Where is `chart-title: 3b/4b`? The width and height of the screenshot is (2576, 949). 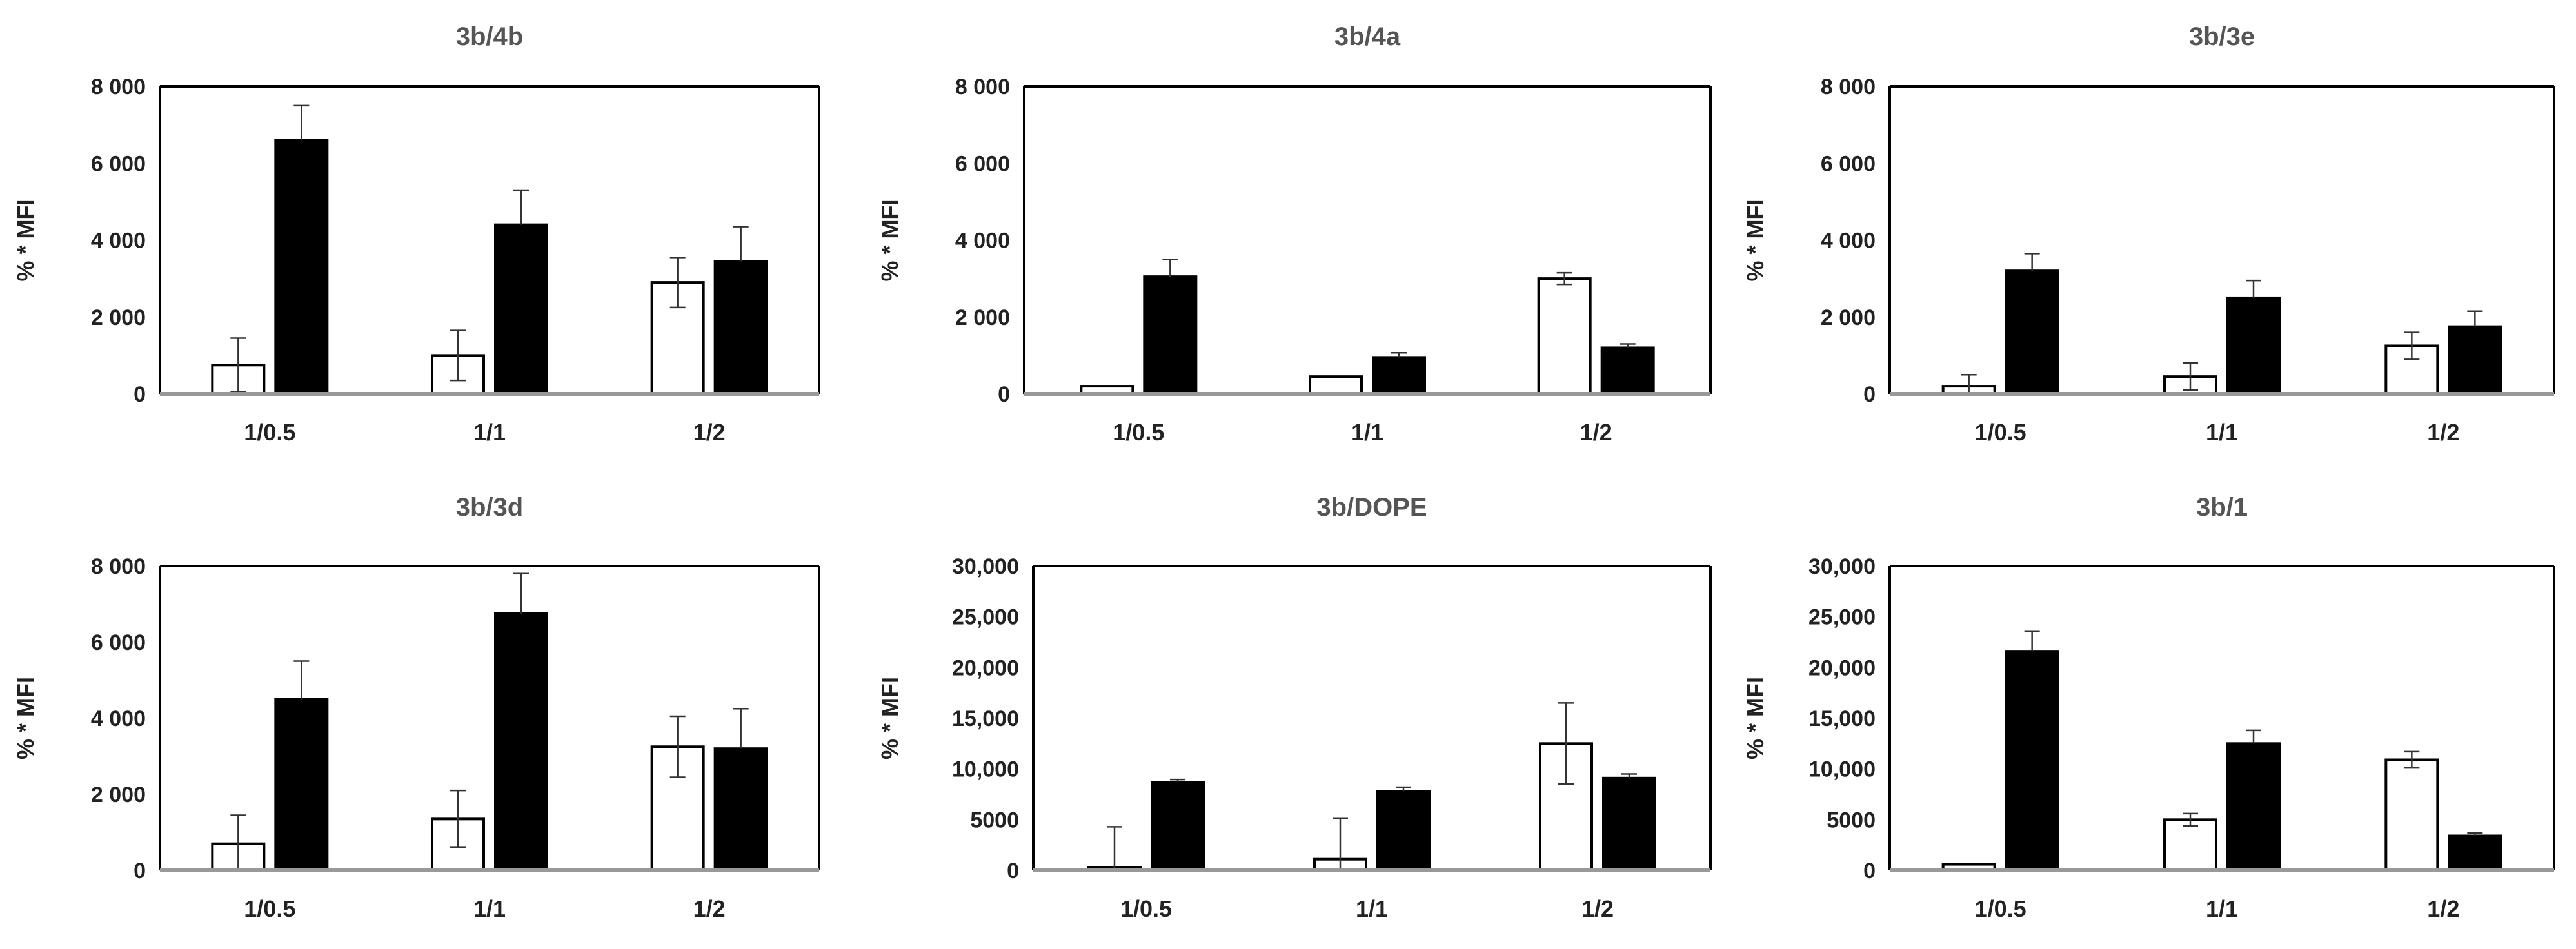
chart-title: 3b/4b is located at coordinates (489, 37).